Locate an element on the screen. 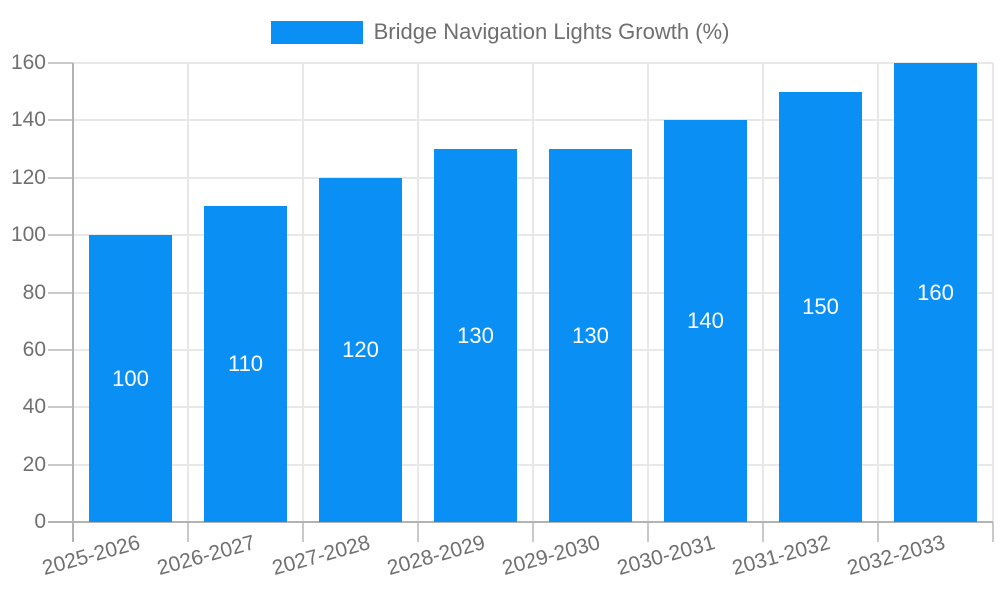 The image size is (1000, 600). bar-value-label: 100 is located at coordinates (130, 378).